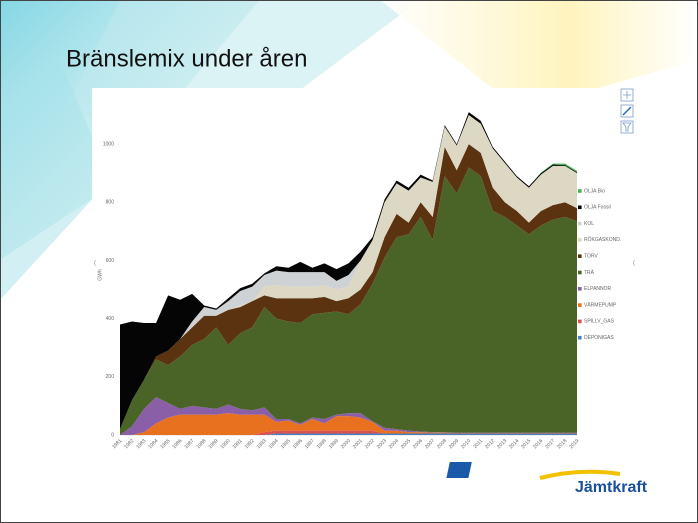 This screenshot has width=698, height=523. I want to click on y-tick-label: 1000, so click(108, 144).